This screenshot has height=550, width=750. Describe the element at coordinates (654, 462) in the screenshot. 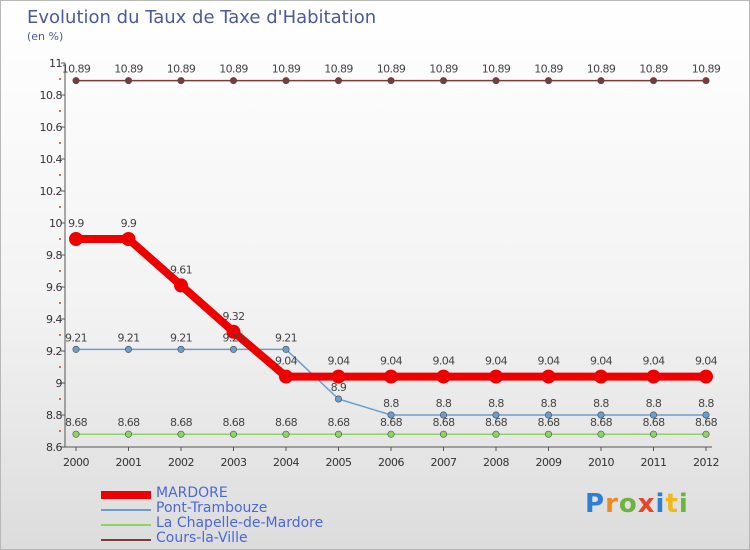

I see `x-tick-label: 2011` at that location.